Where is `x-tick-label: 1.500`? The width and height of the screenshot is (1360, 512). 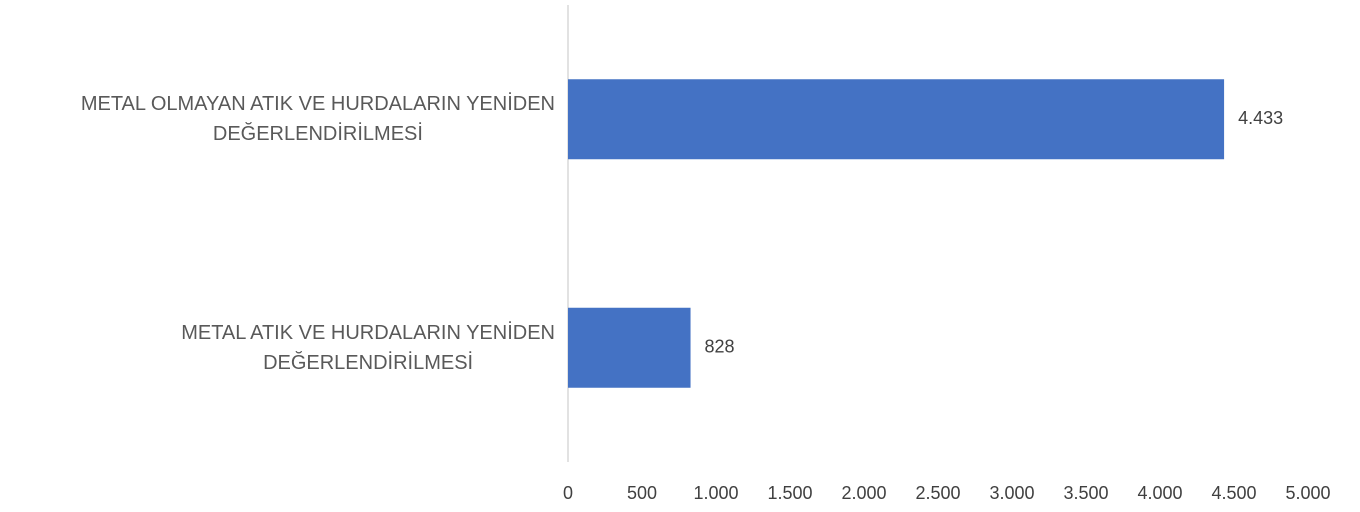
x-tick-label: 1.500 is located at coordinates (789, 493).